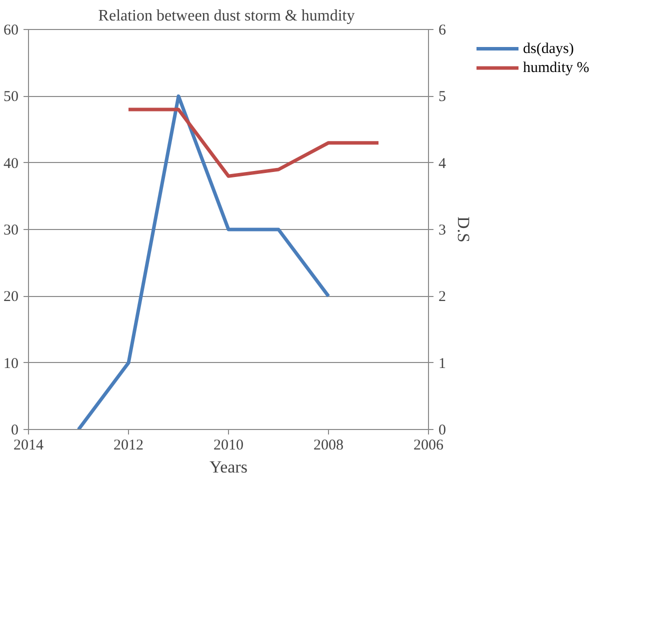 The width and height of the screenshot is (662, 623). I want to click on line-series, so click(253, 143).